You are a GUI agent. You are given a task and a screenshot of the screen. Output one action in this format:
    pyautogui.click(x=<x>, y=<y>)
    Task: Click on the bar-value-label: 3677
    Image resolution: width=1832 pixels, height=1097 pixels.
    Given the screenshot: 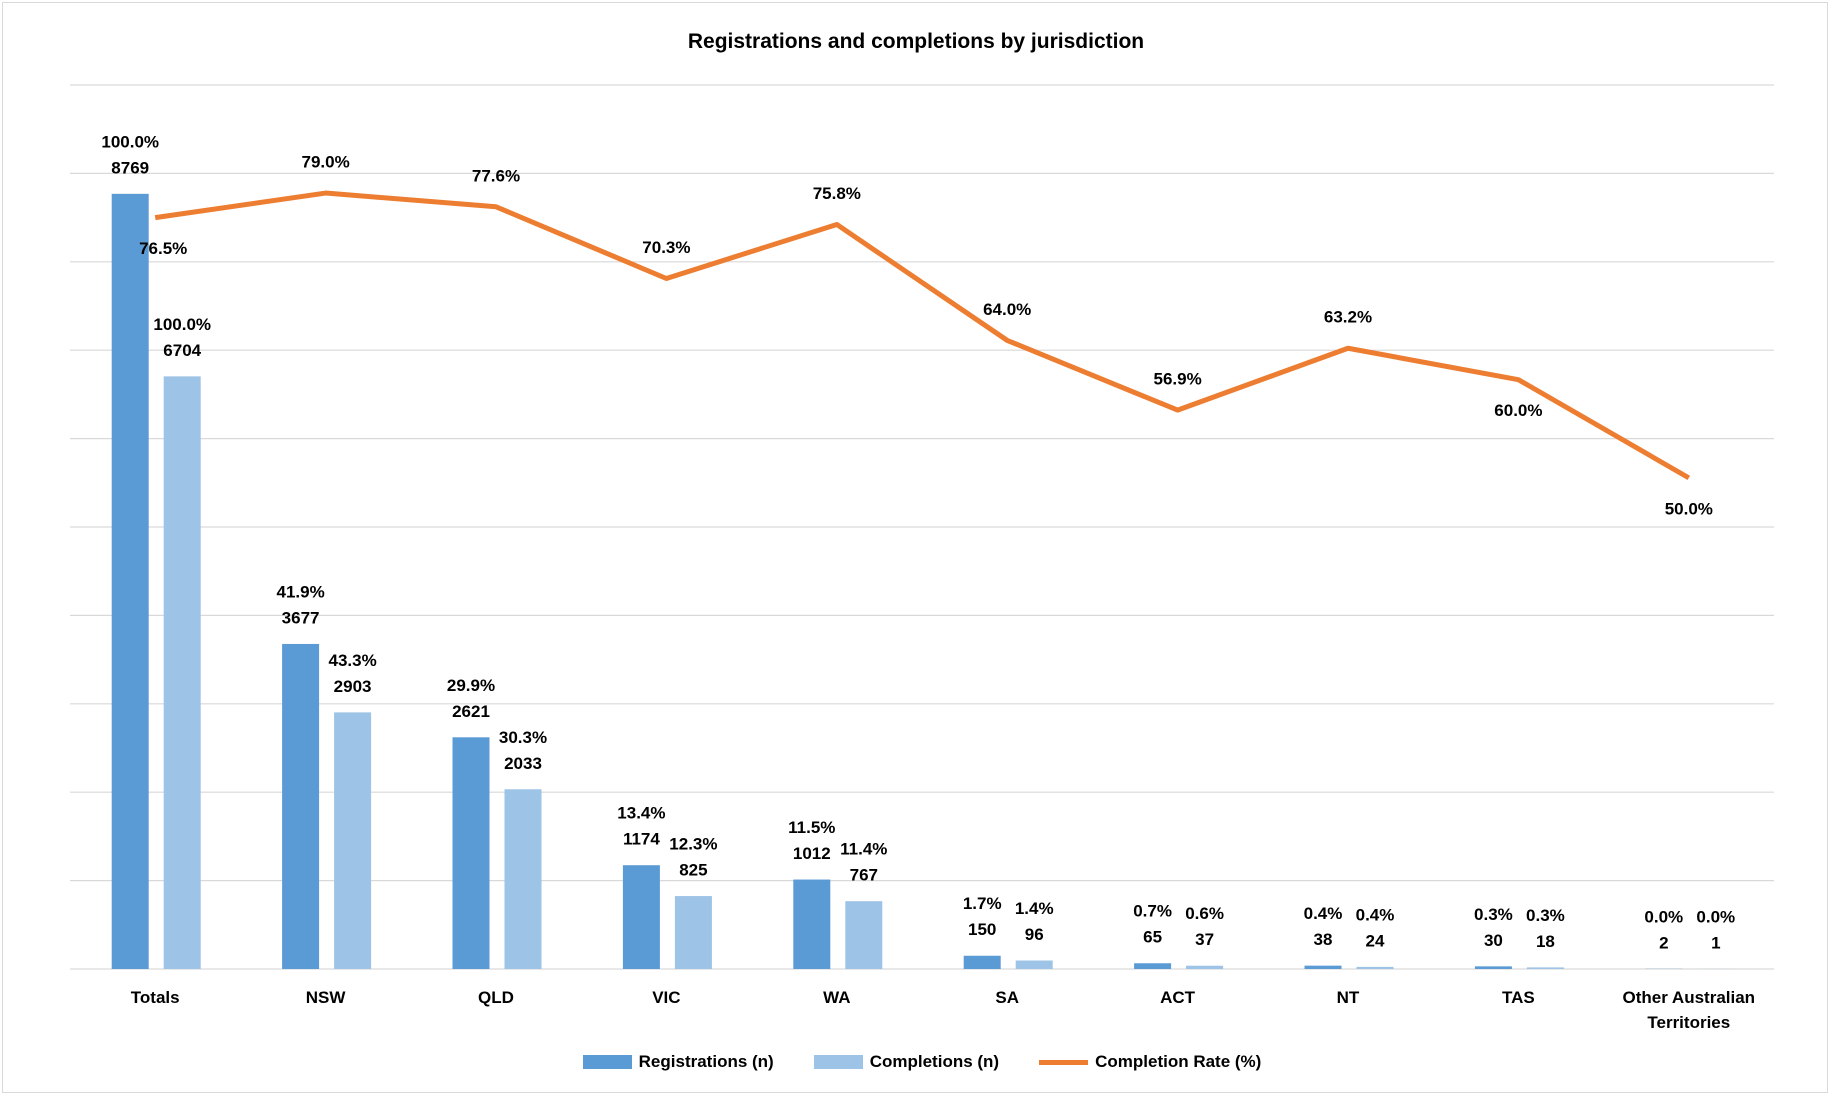 What is the action you would take?
    pyautogui.click(x=301, y=617)
    